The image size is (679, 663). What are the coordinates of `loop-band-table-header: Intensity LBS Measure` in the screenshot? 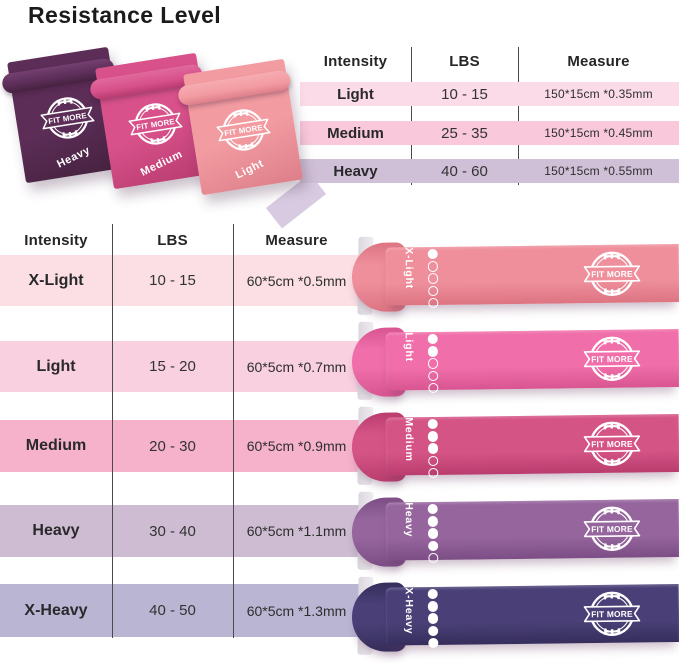 It's located at (180, 240).